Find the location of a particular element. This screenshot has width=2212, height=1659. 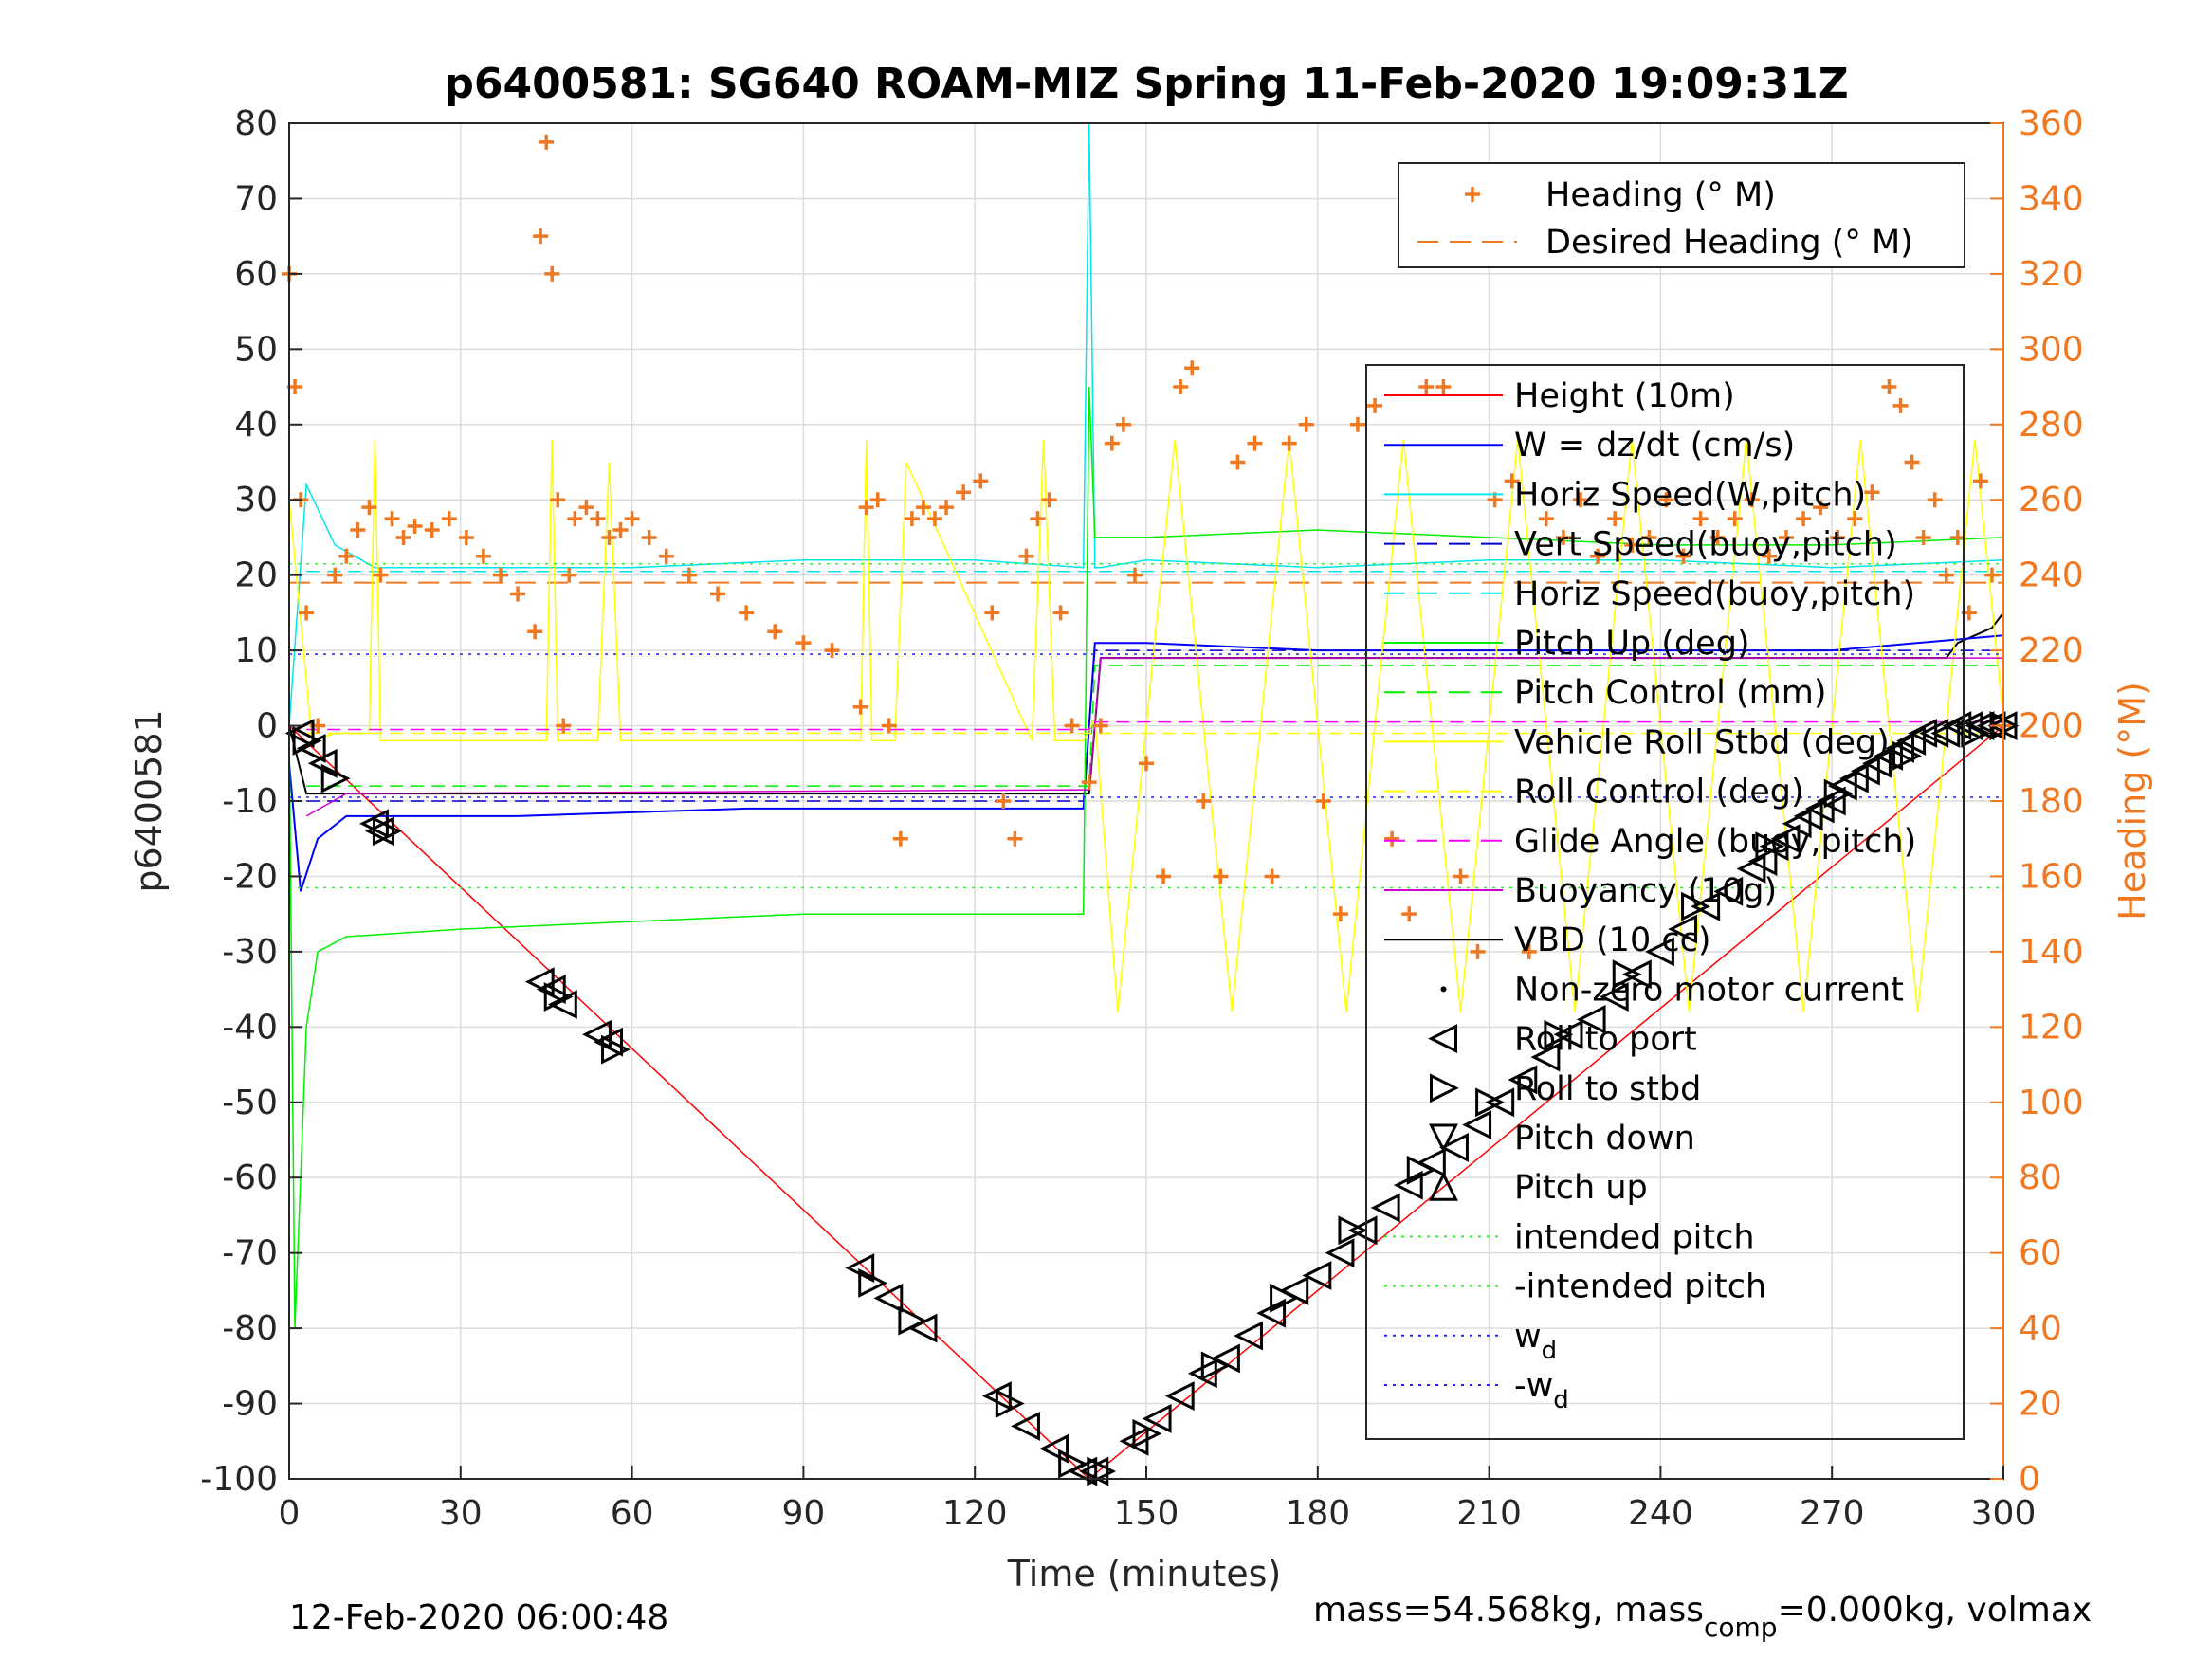

y-tick-label-left: -50 is located at coordinates (250, 1103).